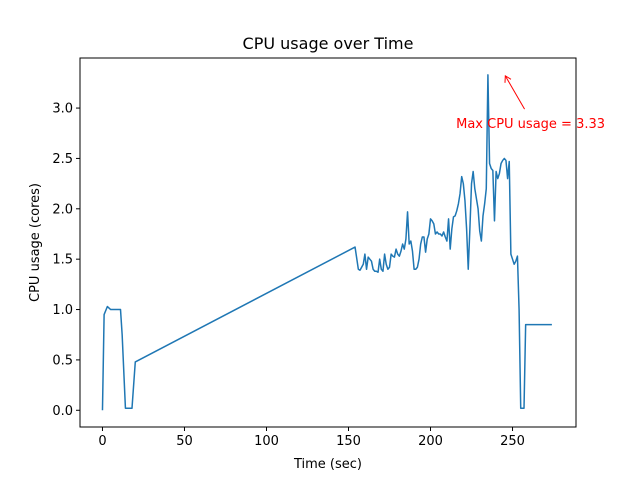 The image size is (640, 480). Describe the element at coordinates (35, 242) in the screenshot. I see `y-axis-label: CPU usage (cores)` at that location.